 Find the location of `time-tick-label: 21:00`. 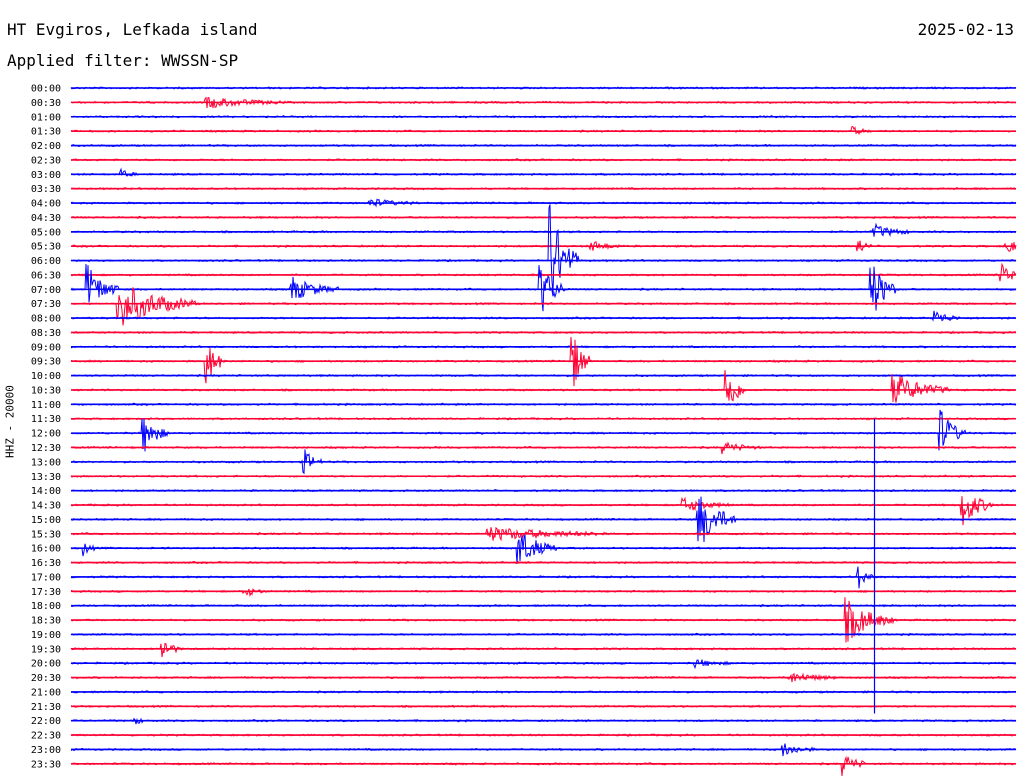

time-tick-label: 21:00 is located at coordinates (46, 692).